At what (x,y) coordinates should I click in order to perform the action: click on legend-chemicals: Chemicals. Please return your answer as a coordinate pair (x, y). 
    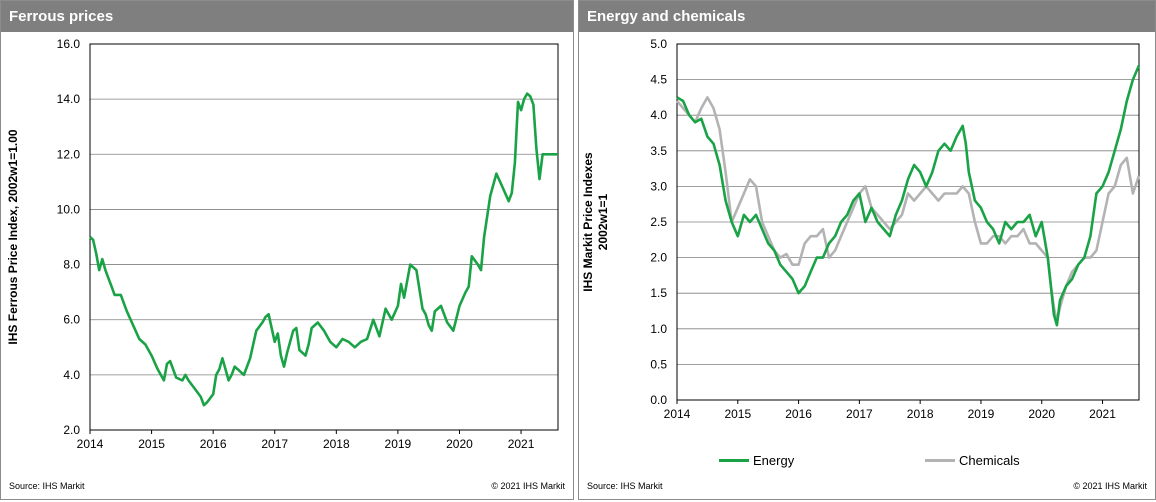
    Looking at the image, I should click on (972, 460).